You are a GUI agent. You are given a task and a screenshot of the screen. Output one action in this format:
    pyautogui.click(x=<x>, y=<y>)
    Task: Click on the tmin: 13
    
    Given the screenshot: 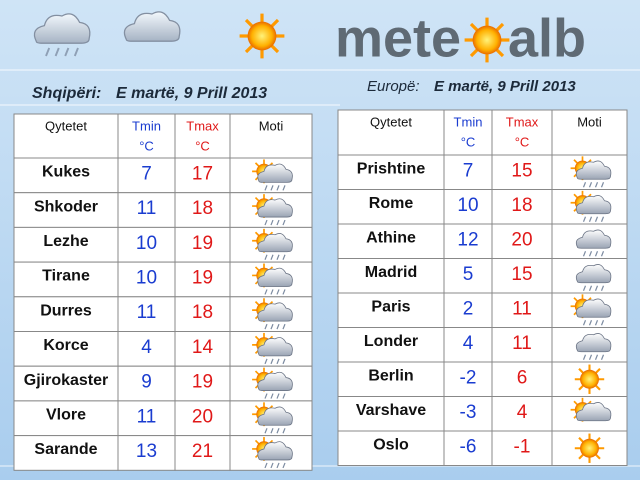 What is the action you would take?
    pyautogui.click(x=146, y=451)
    